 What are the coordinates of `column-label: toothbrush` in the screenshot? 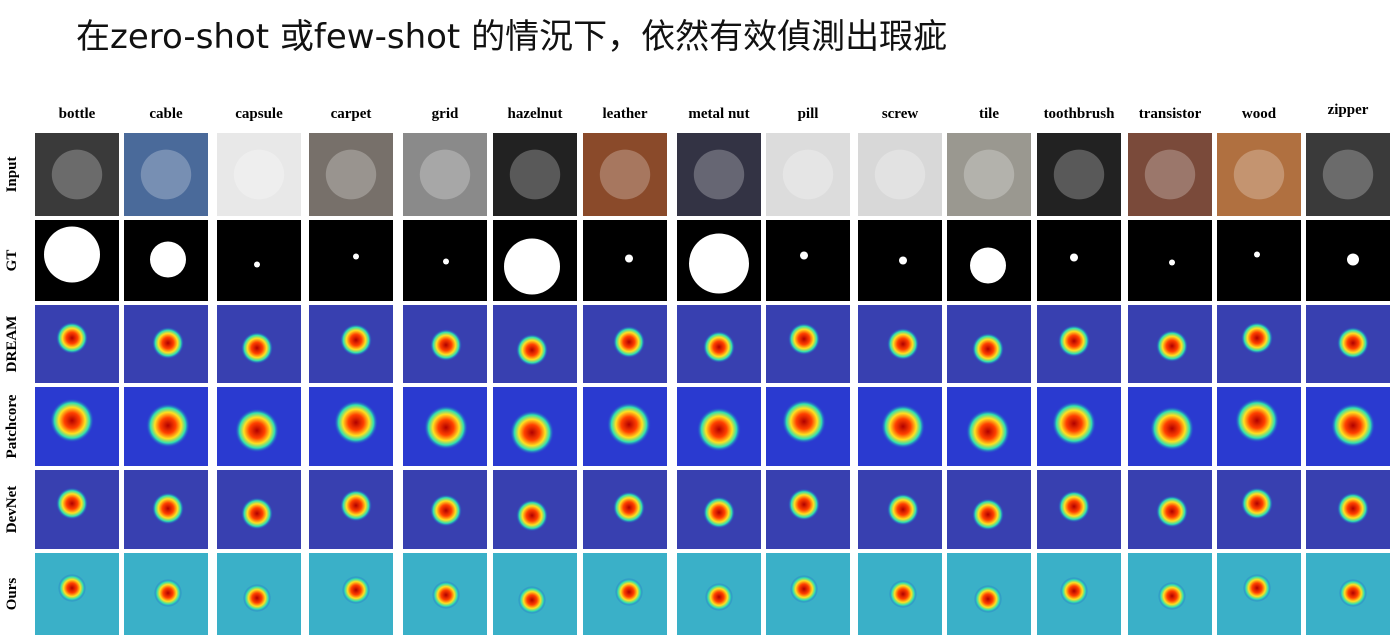 It's located at (1080, 114).